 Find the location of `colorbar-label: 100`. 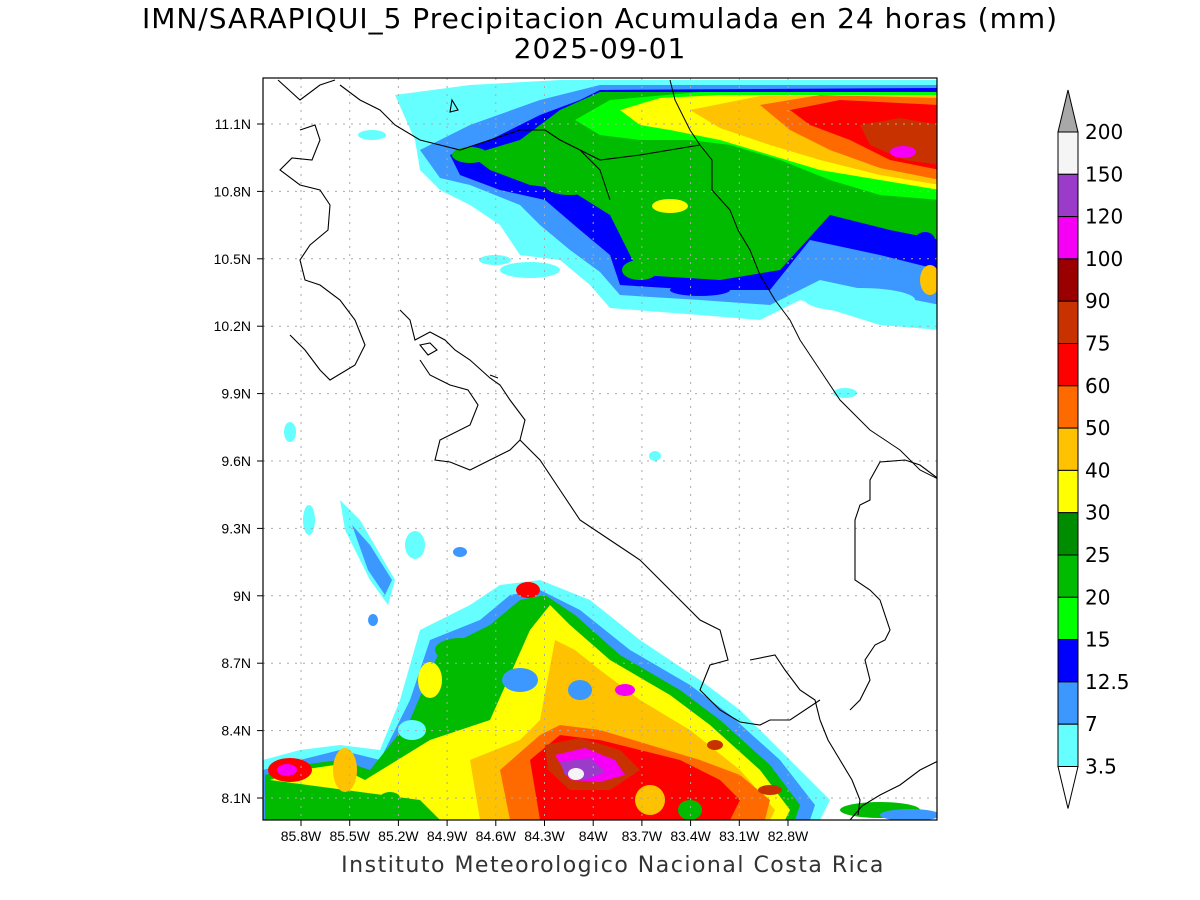

colorbar-label: 100 is located at coordinates (1104, 259).